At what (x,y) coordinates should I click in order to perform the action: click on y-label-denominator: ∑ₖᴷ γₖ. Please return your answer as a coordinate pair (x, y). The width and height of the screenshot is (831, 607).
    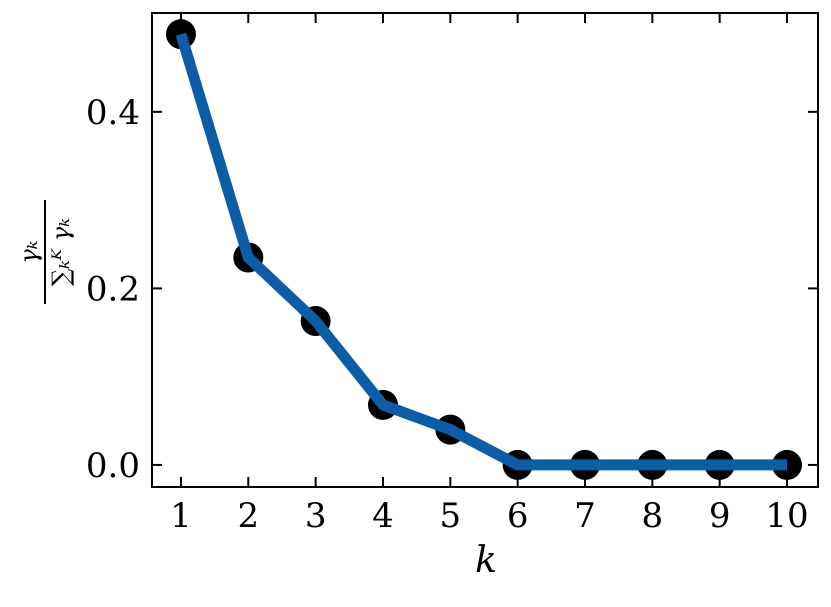
    Looking at the image, I should click on (61, 252).